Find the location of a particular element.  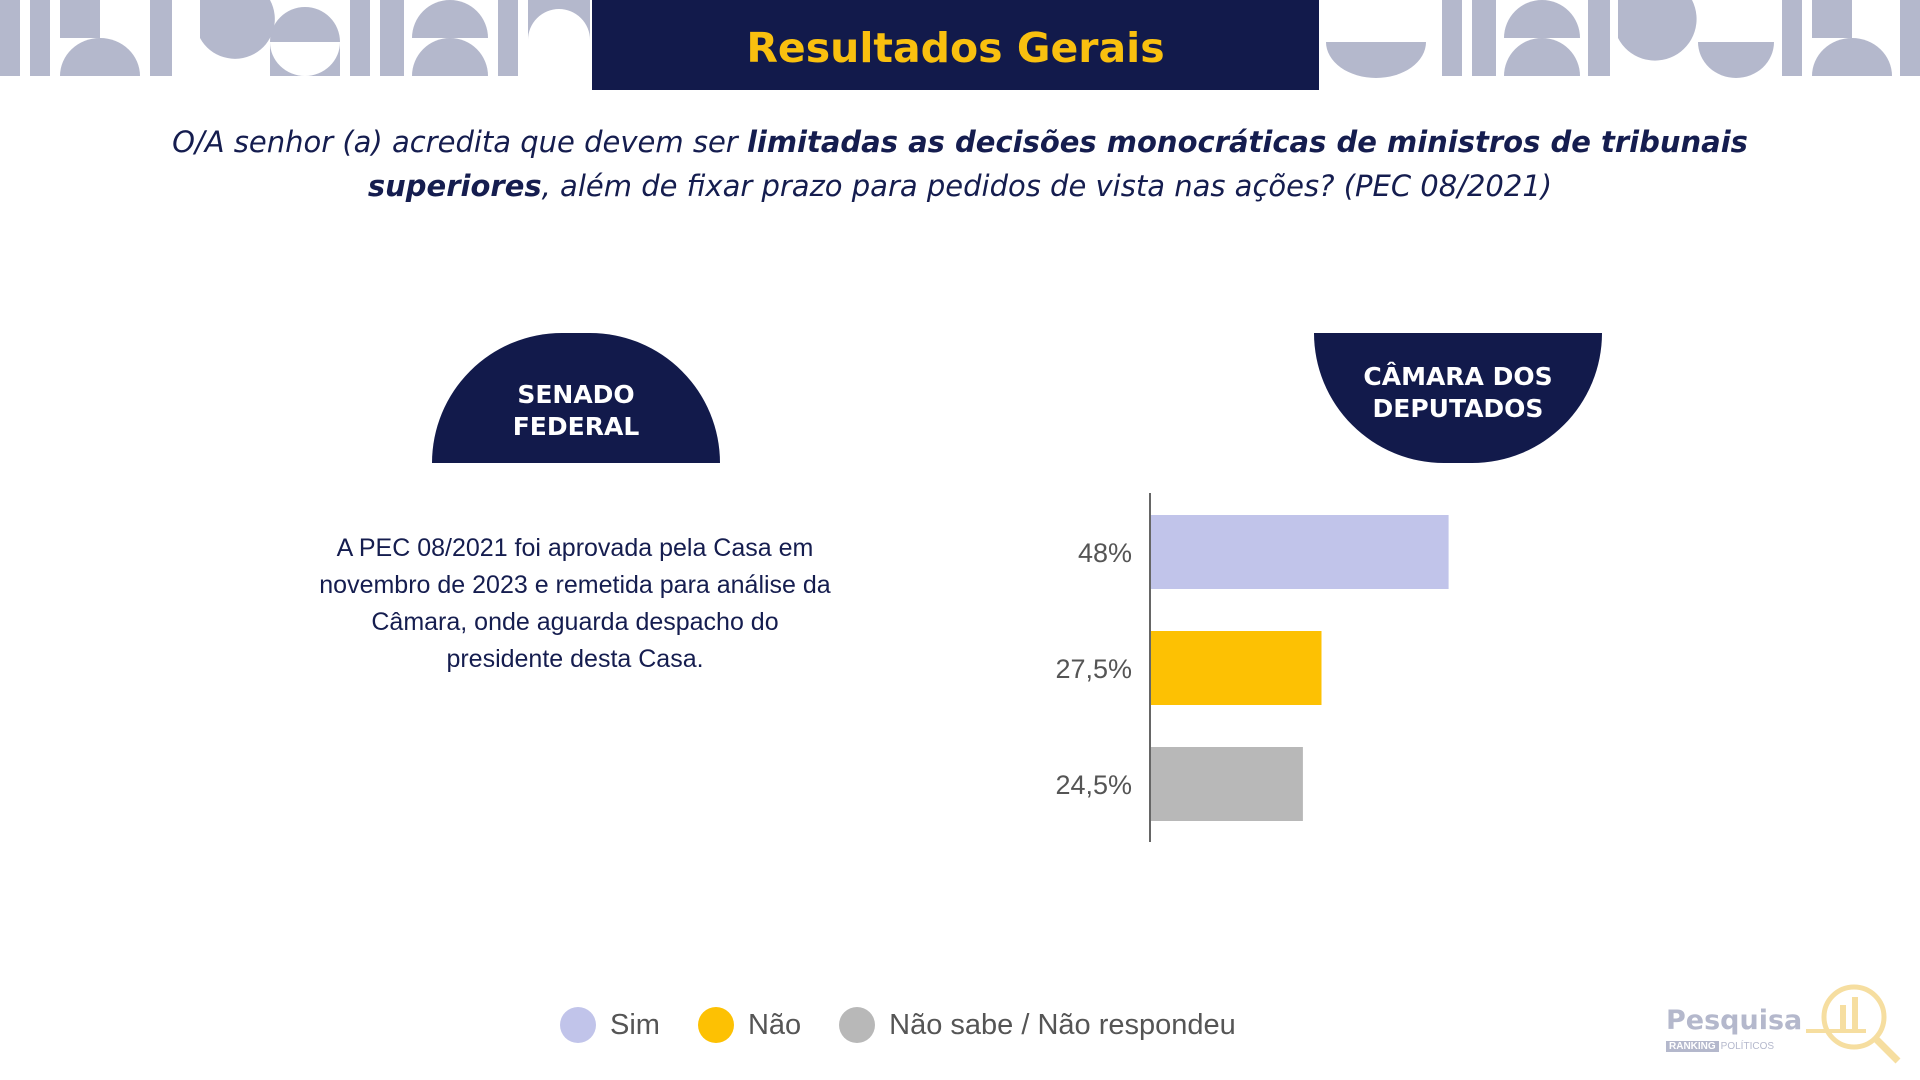

legend-swatch-nao is located at coordinates (715, 1025).